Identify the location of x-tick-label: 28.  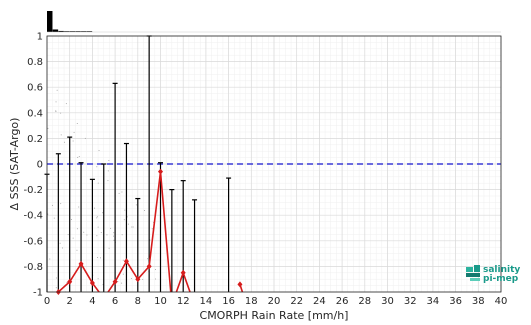
(364, 301).